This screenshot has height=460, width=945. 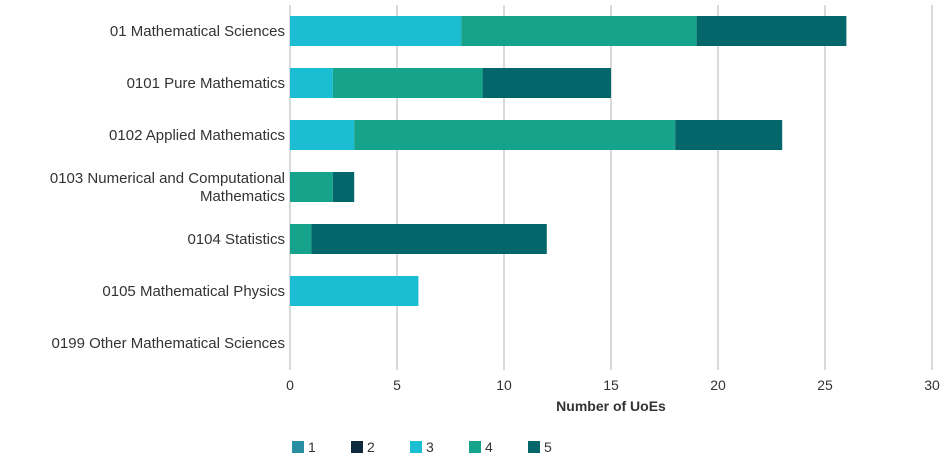 What do you see at coordinates (548, 447) in the screenshot?
I see `legend-label: 5` at bounding box center [548, 447].